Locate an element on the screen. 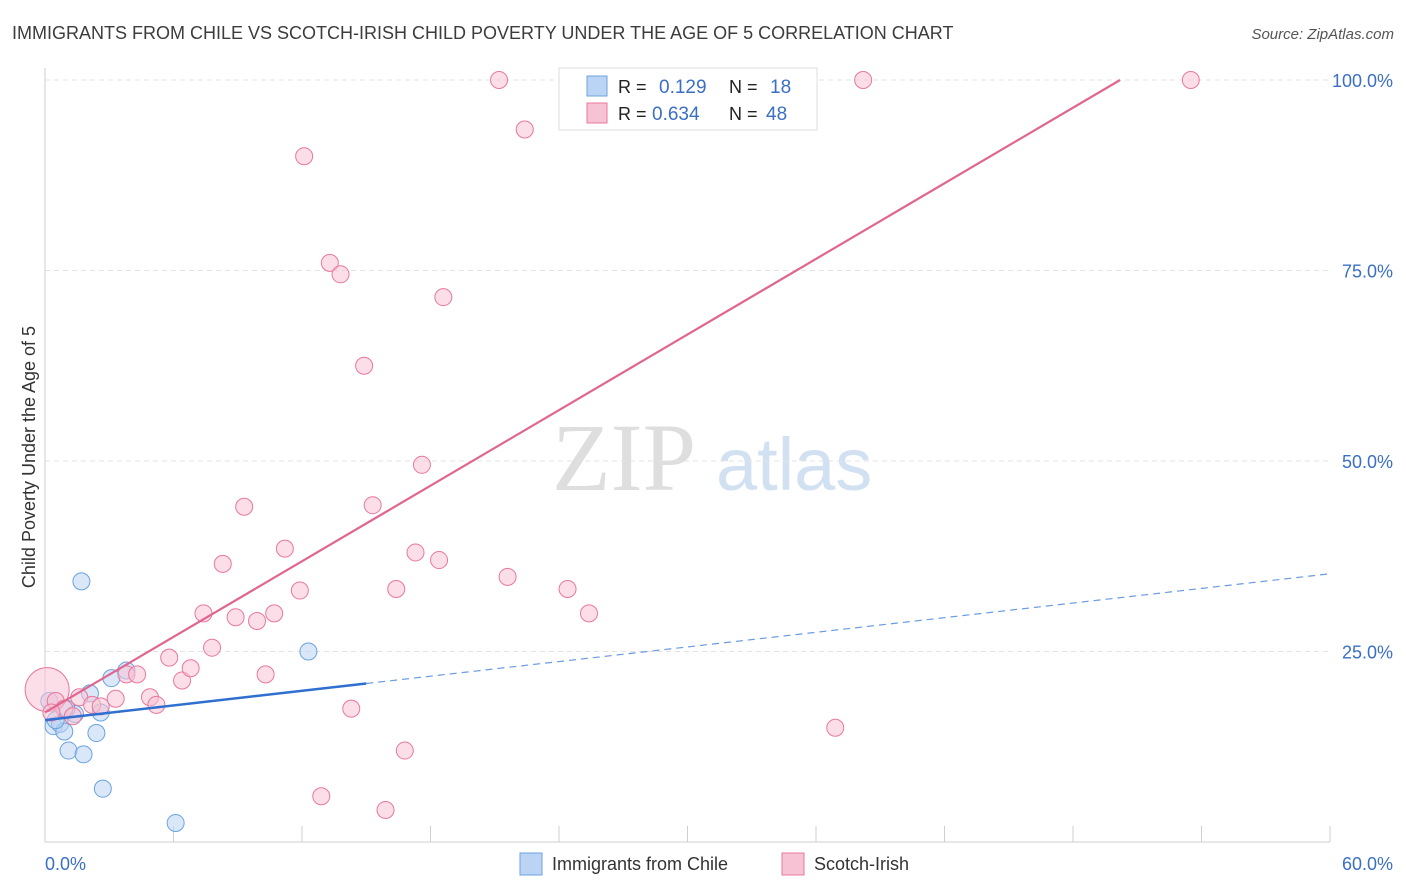 This screenshot has width=1406, height=892. stats-legend-r-value: 0.634 is located at coordinates (676, 114).